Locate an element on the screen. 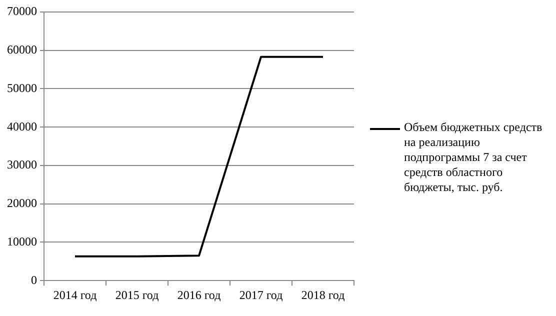  legend-label: Объем бюджетных средств на реализацию подпрограммы 7 за счет средств областного бюджеты, тыс. руб. is located at coordinates (474, 157).